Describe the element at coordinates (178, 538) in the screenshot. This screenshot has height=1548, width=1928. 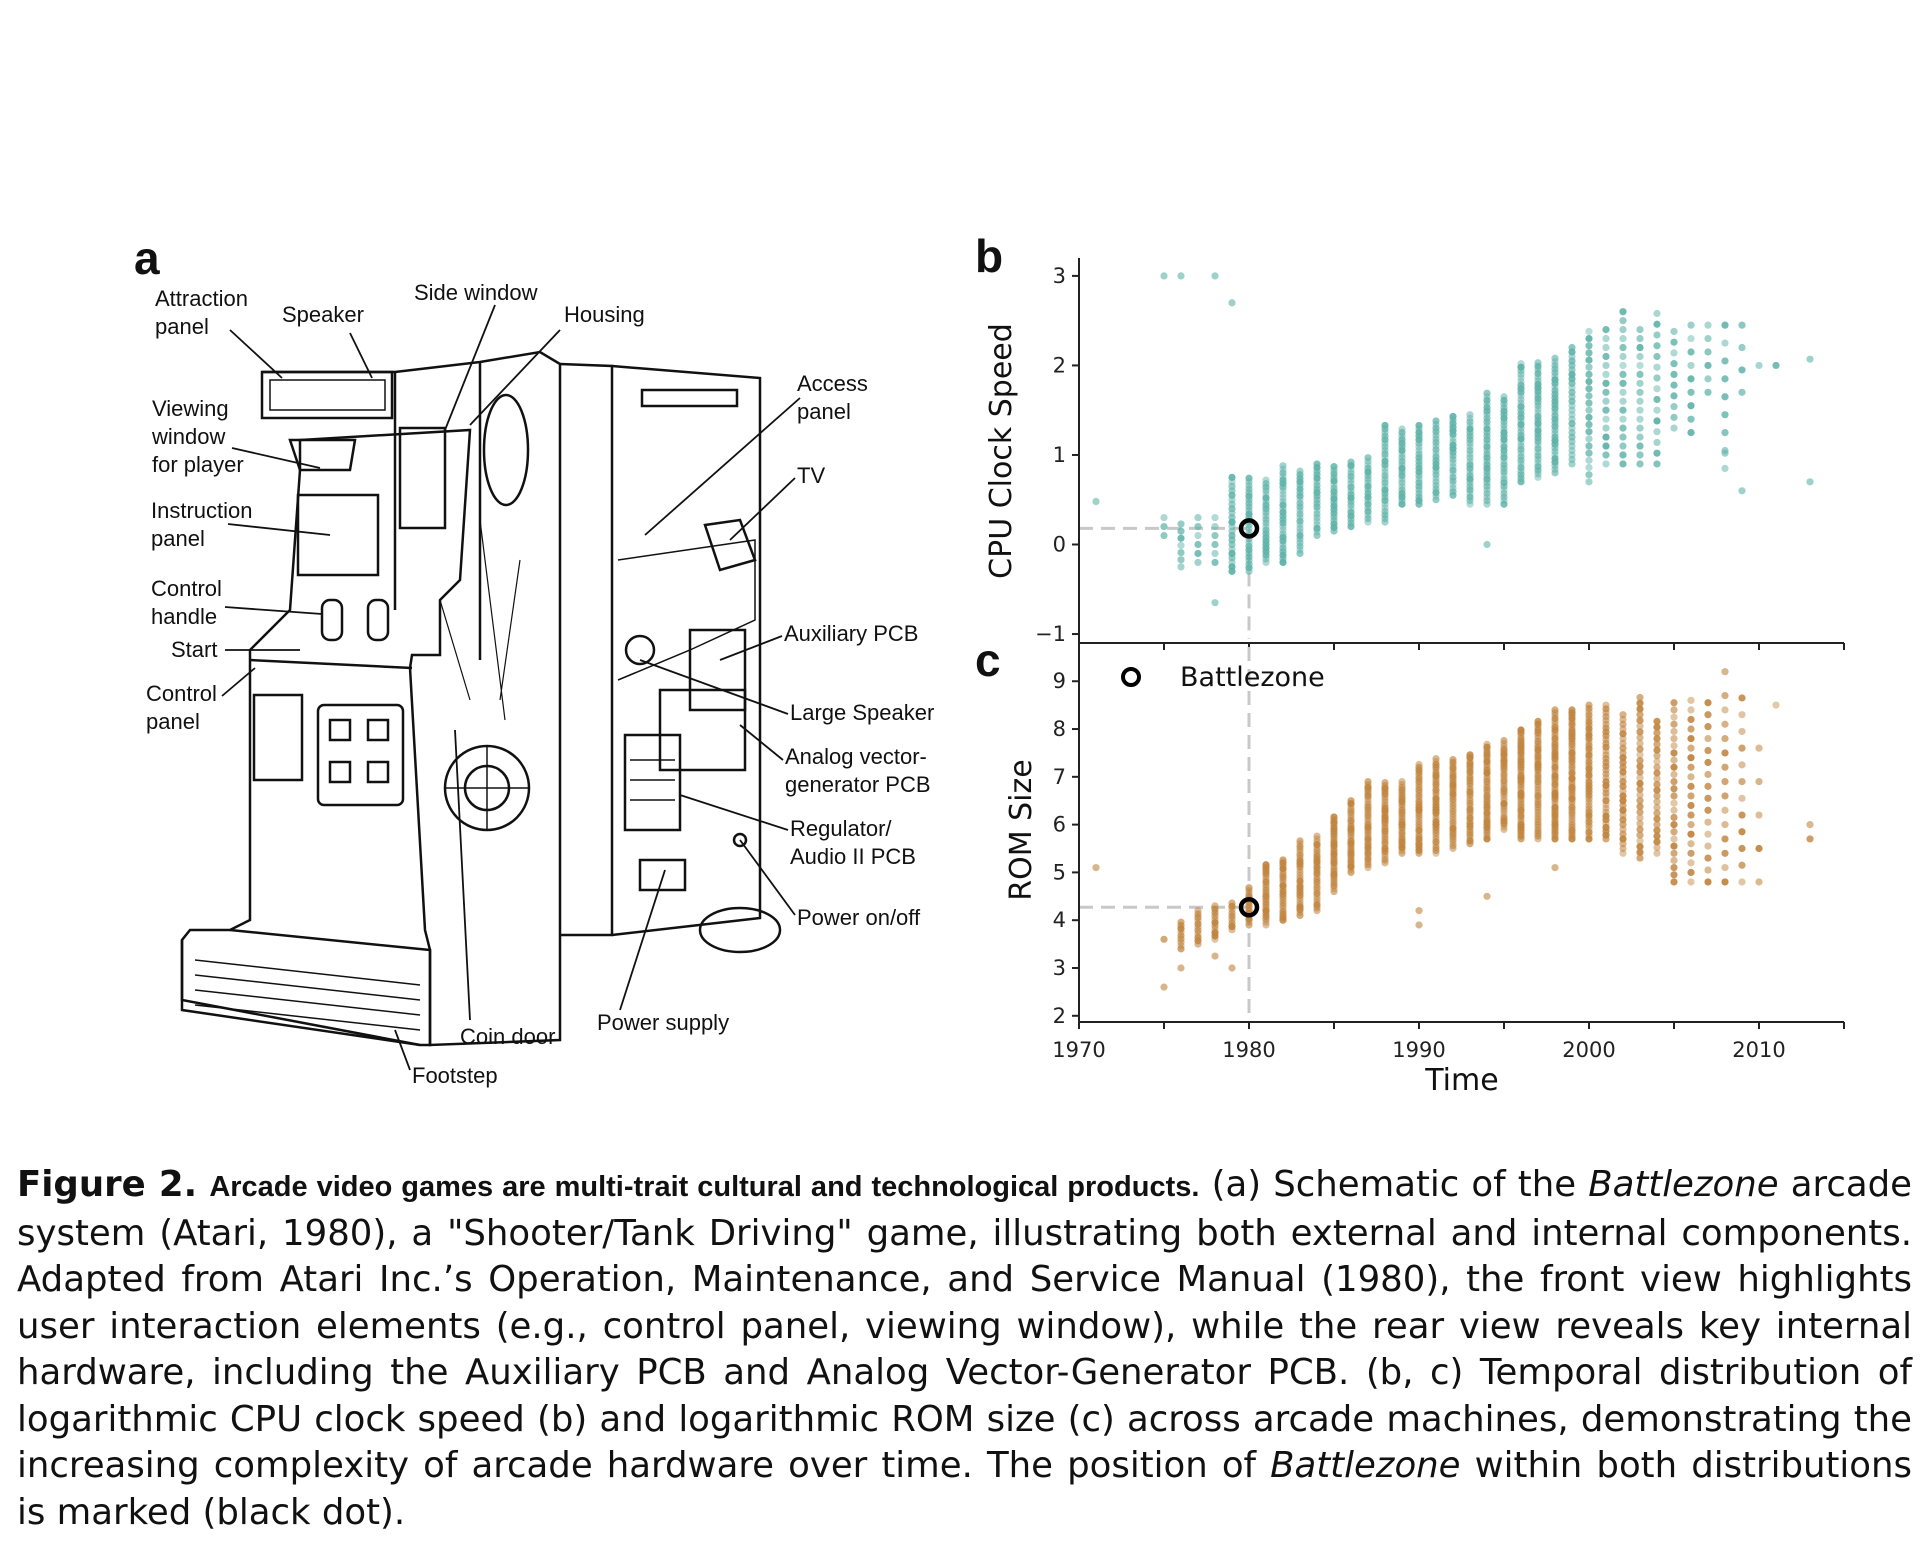
I see `label-instruction-panel-2: panel` at that location.